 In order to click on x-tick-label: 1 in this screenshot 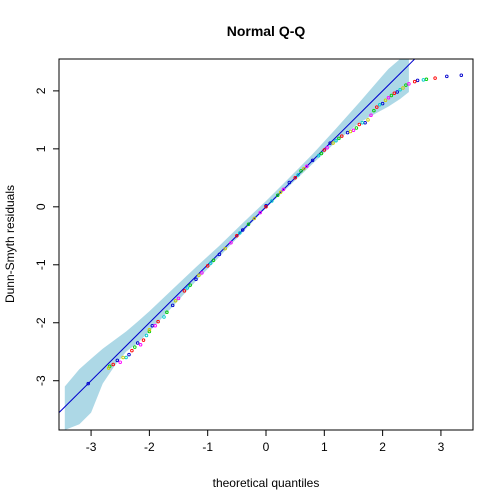, I will do `click(324, 447)`.